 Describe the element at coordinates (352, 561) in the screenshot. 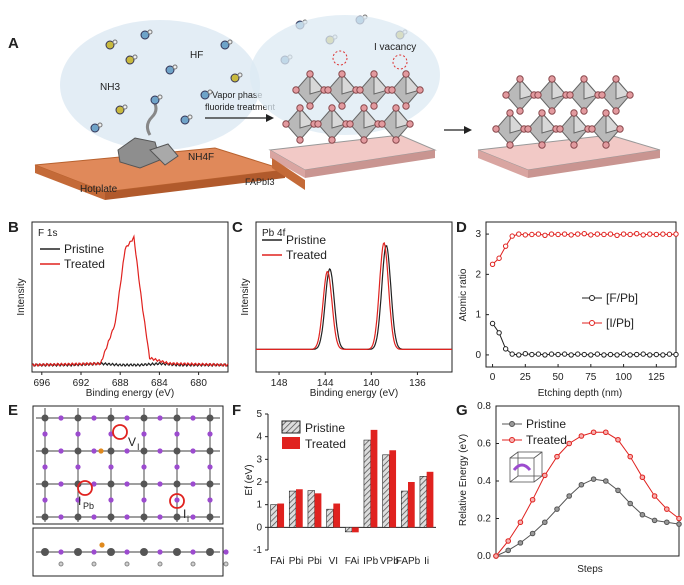

I see `chart-f-category-label: FAi` at that location.